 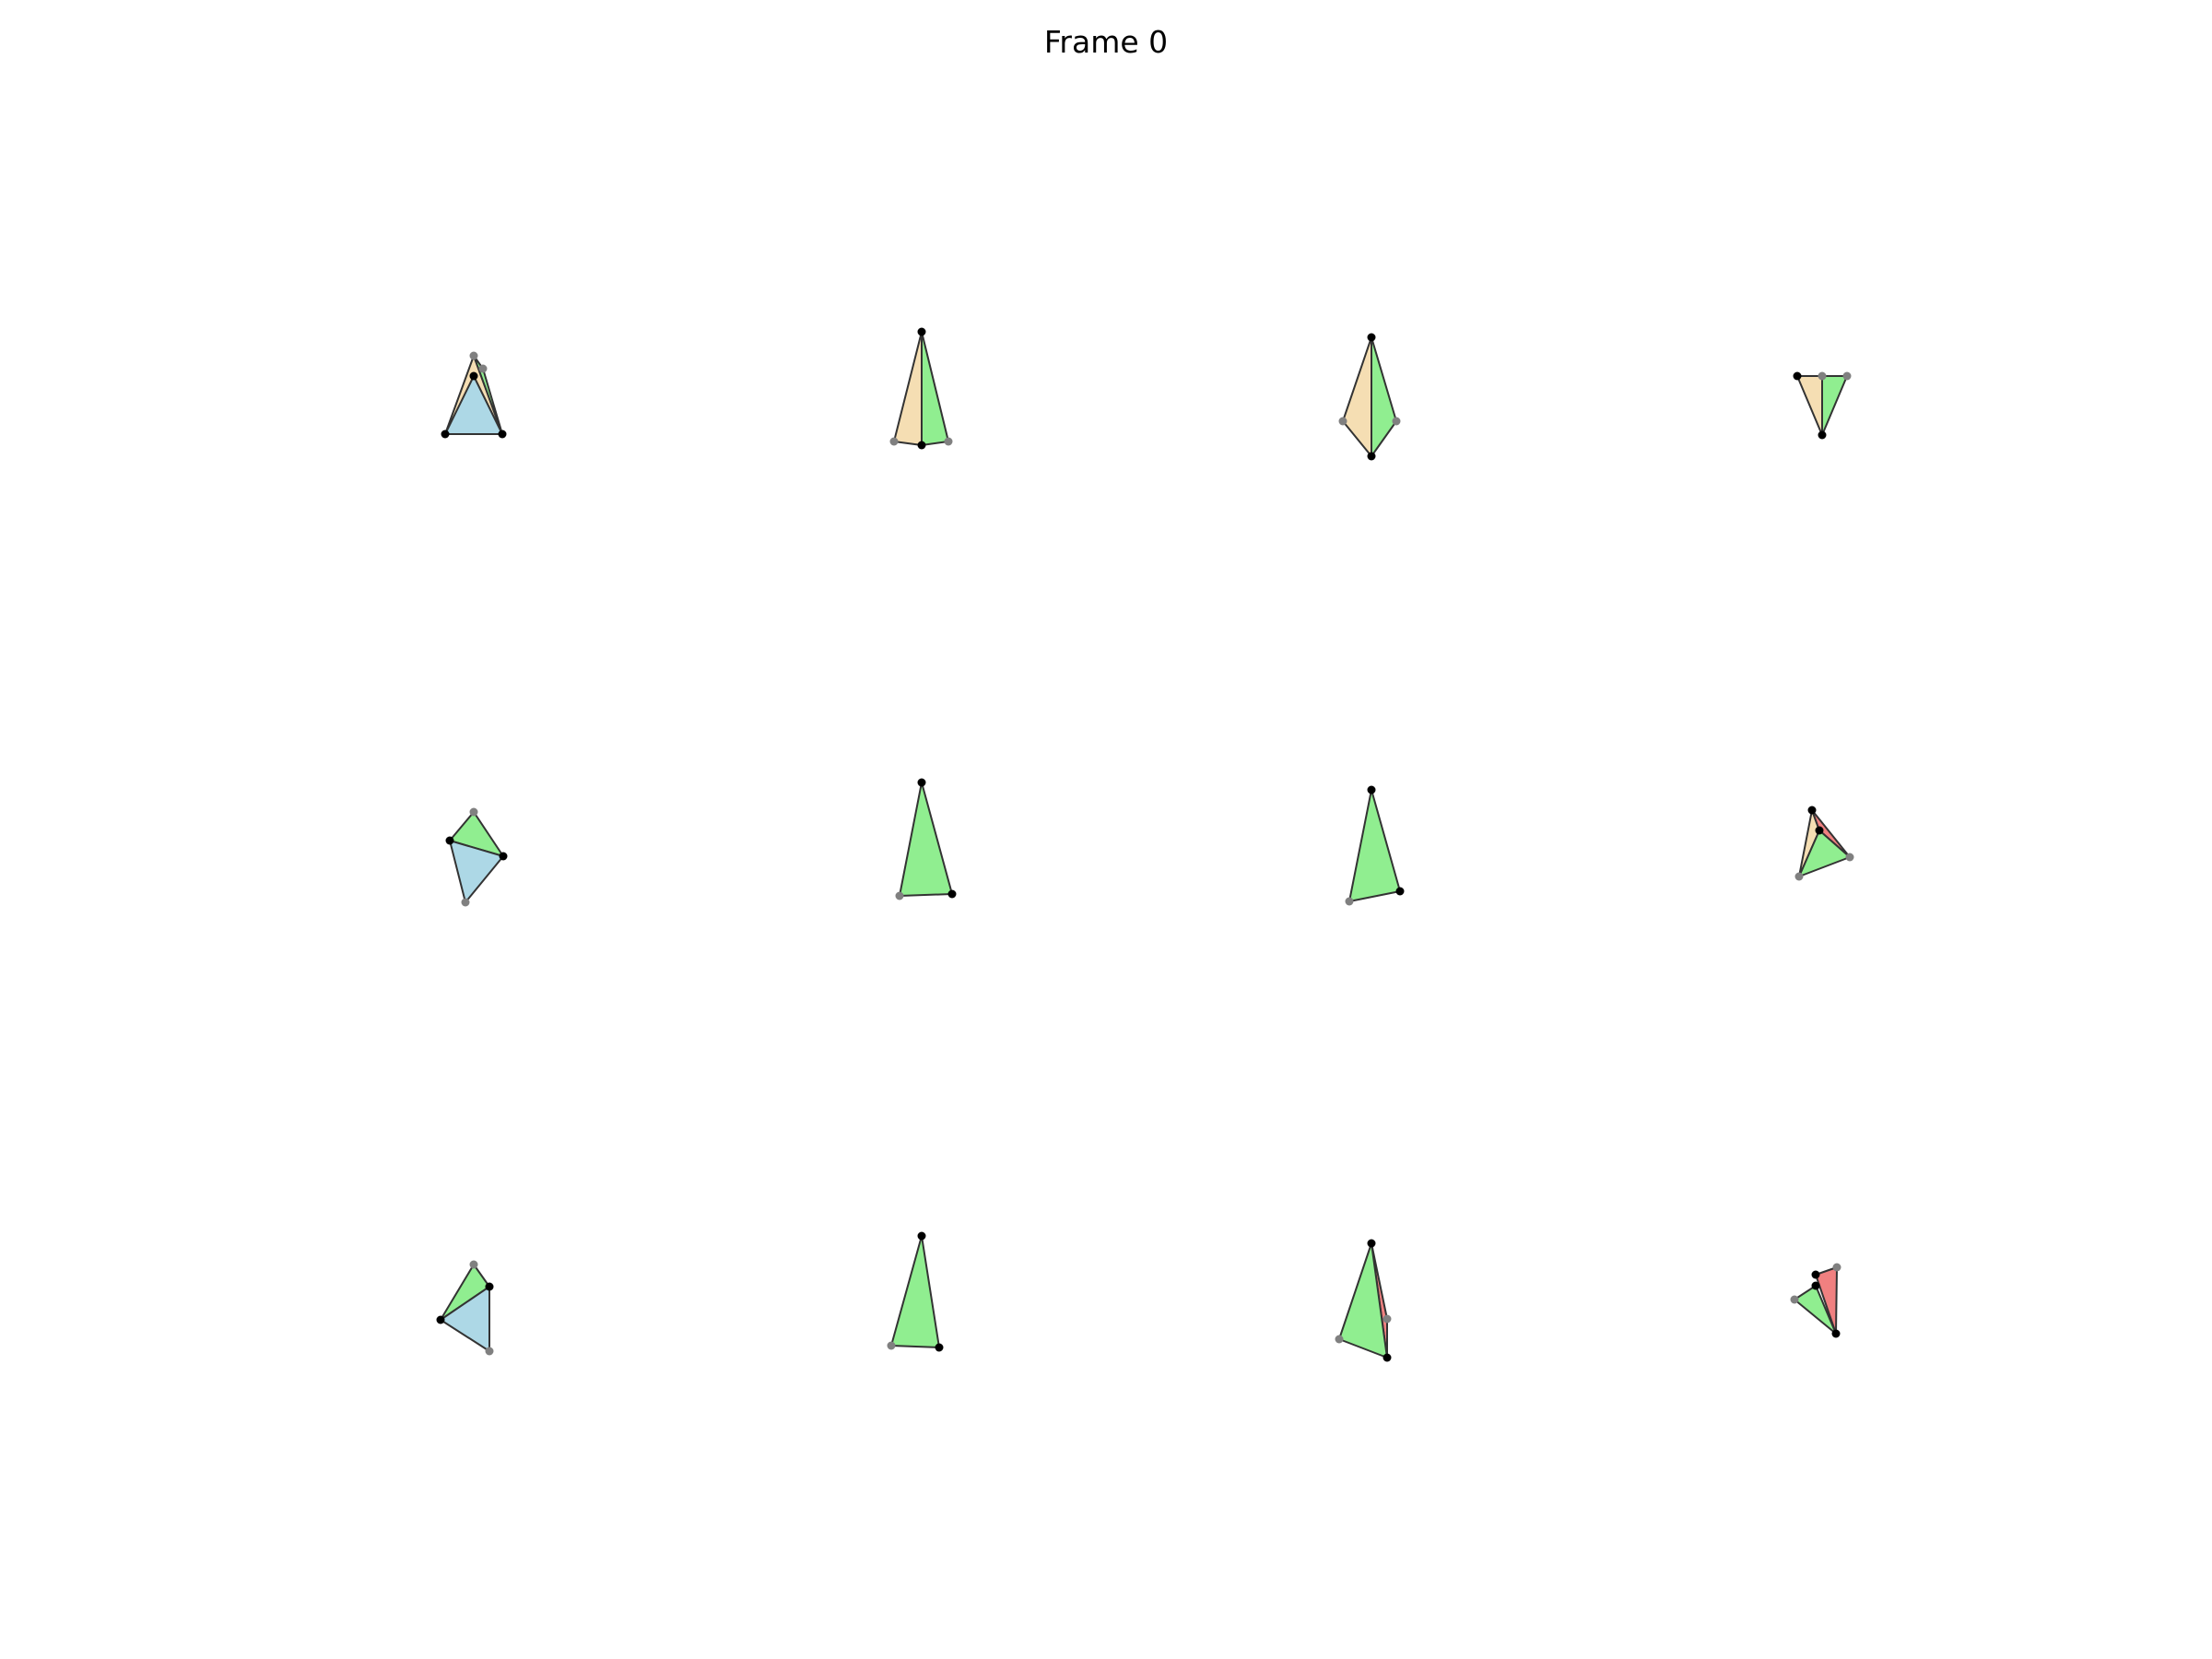 I want to click on tetrahedron-panel-r3c2, so click(x=915, y=1291).